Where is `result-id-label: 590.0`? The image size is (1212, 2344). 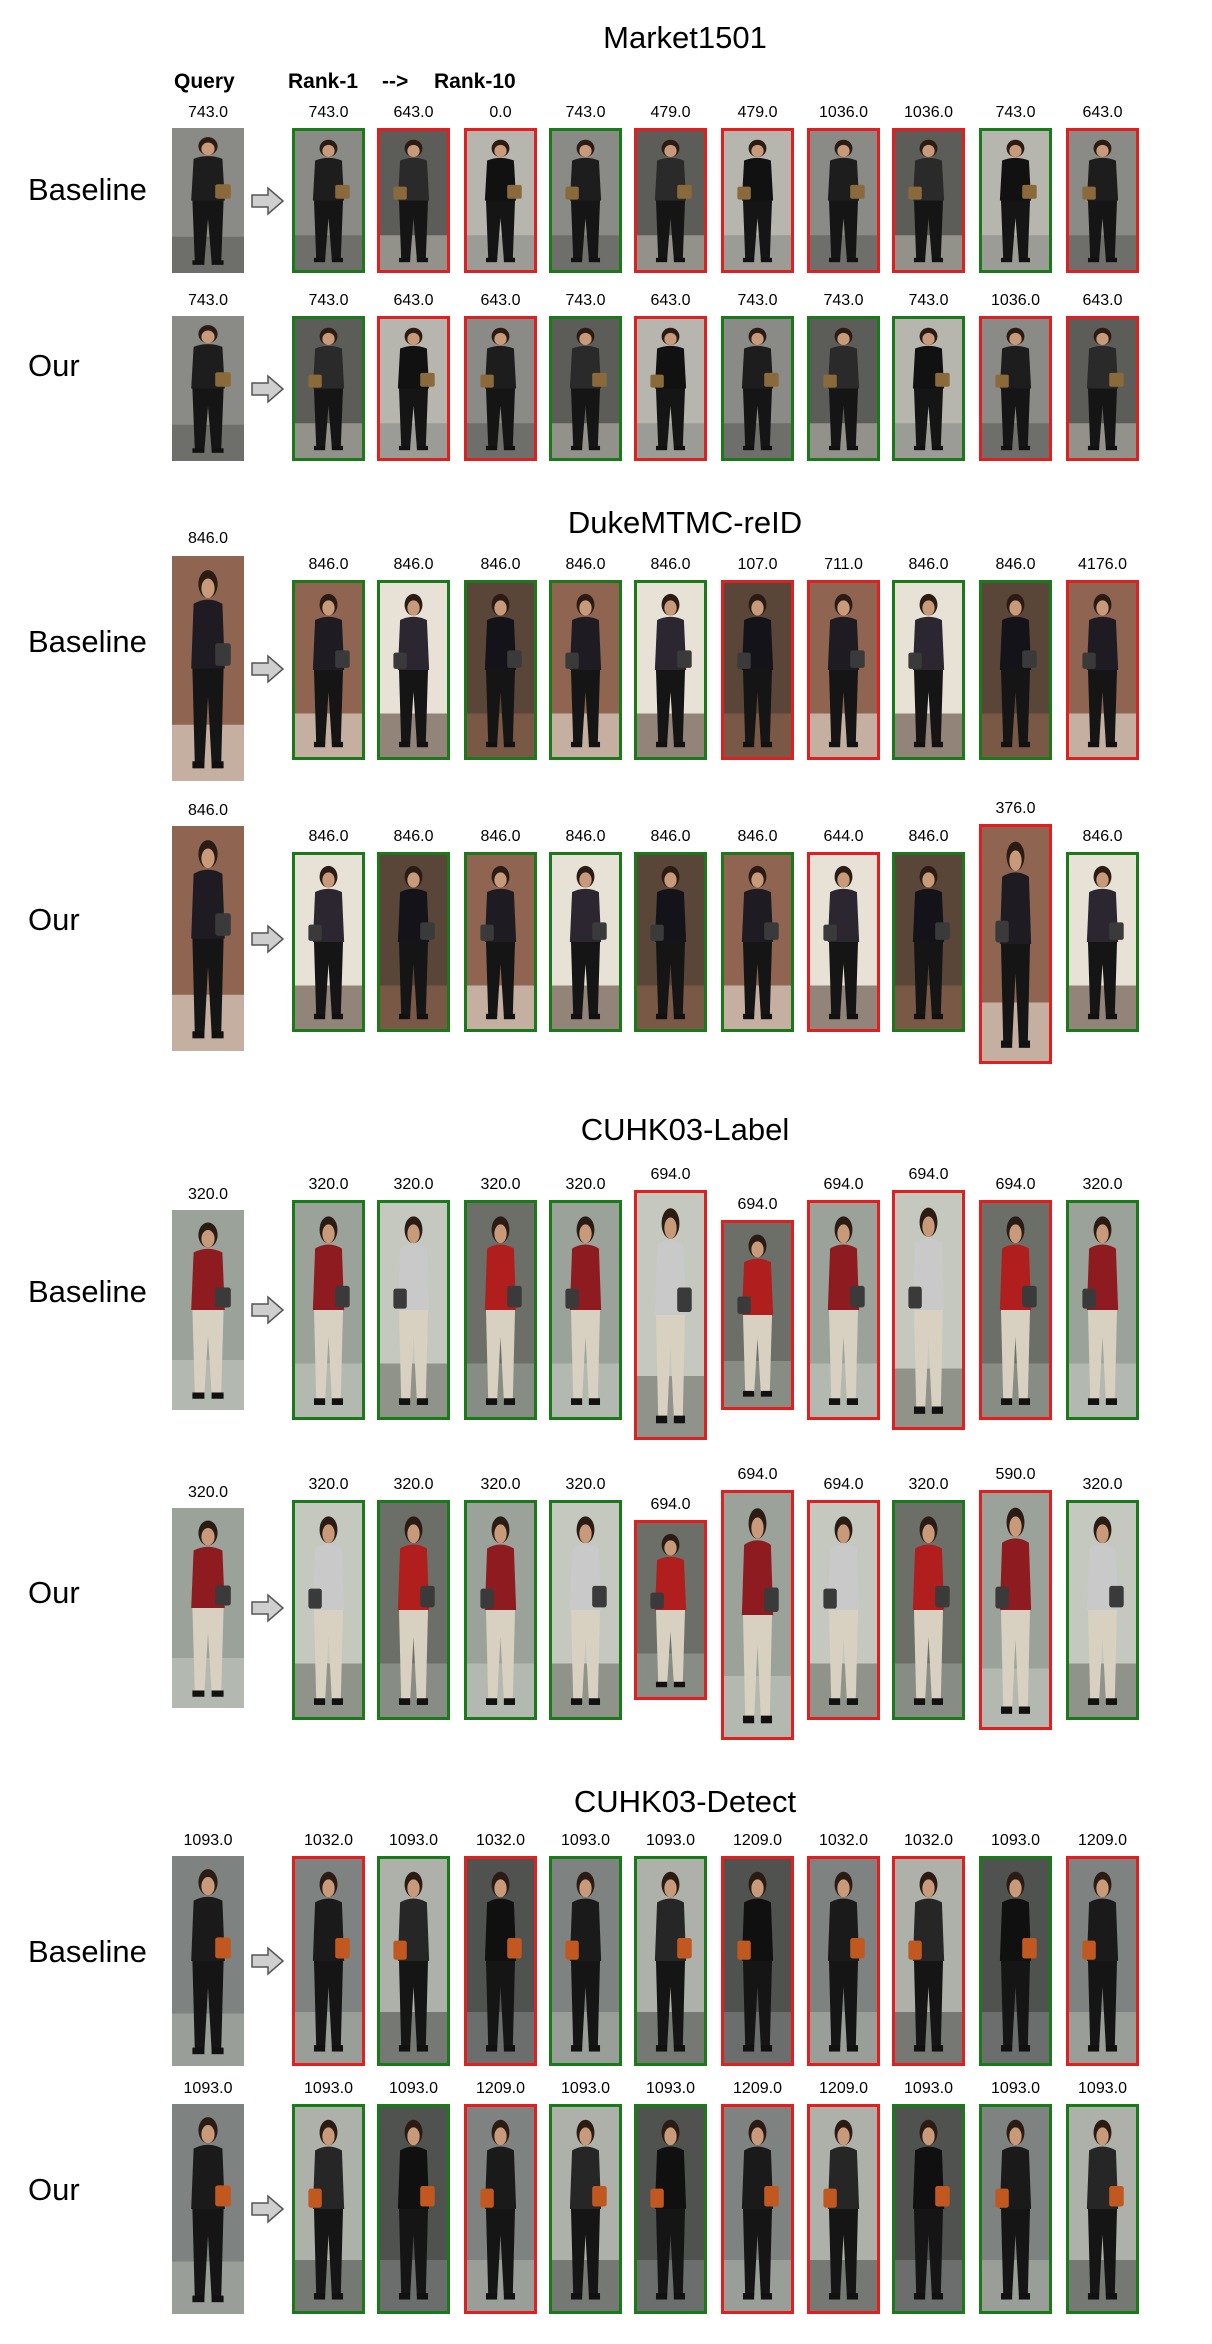 result-id-label: 590.0 is located at coordinates (1015, 1474).